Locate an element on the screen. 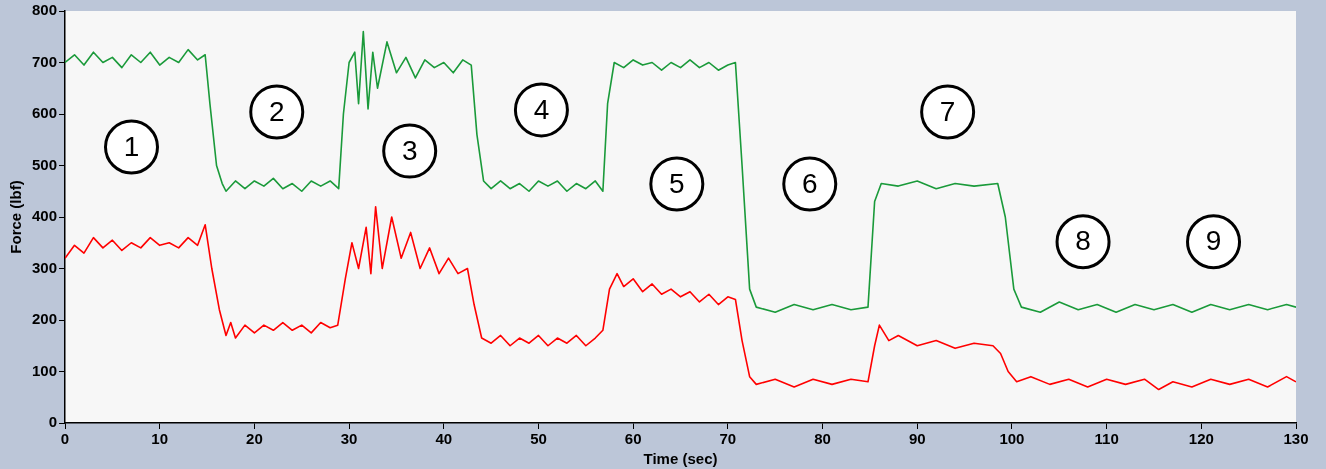 This screenshot has height=469, width=1326. x-tick-label: 0 is located at coordinates (65, 439).